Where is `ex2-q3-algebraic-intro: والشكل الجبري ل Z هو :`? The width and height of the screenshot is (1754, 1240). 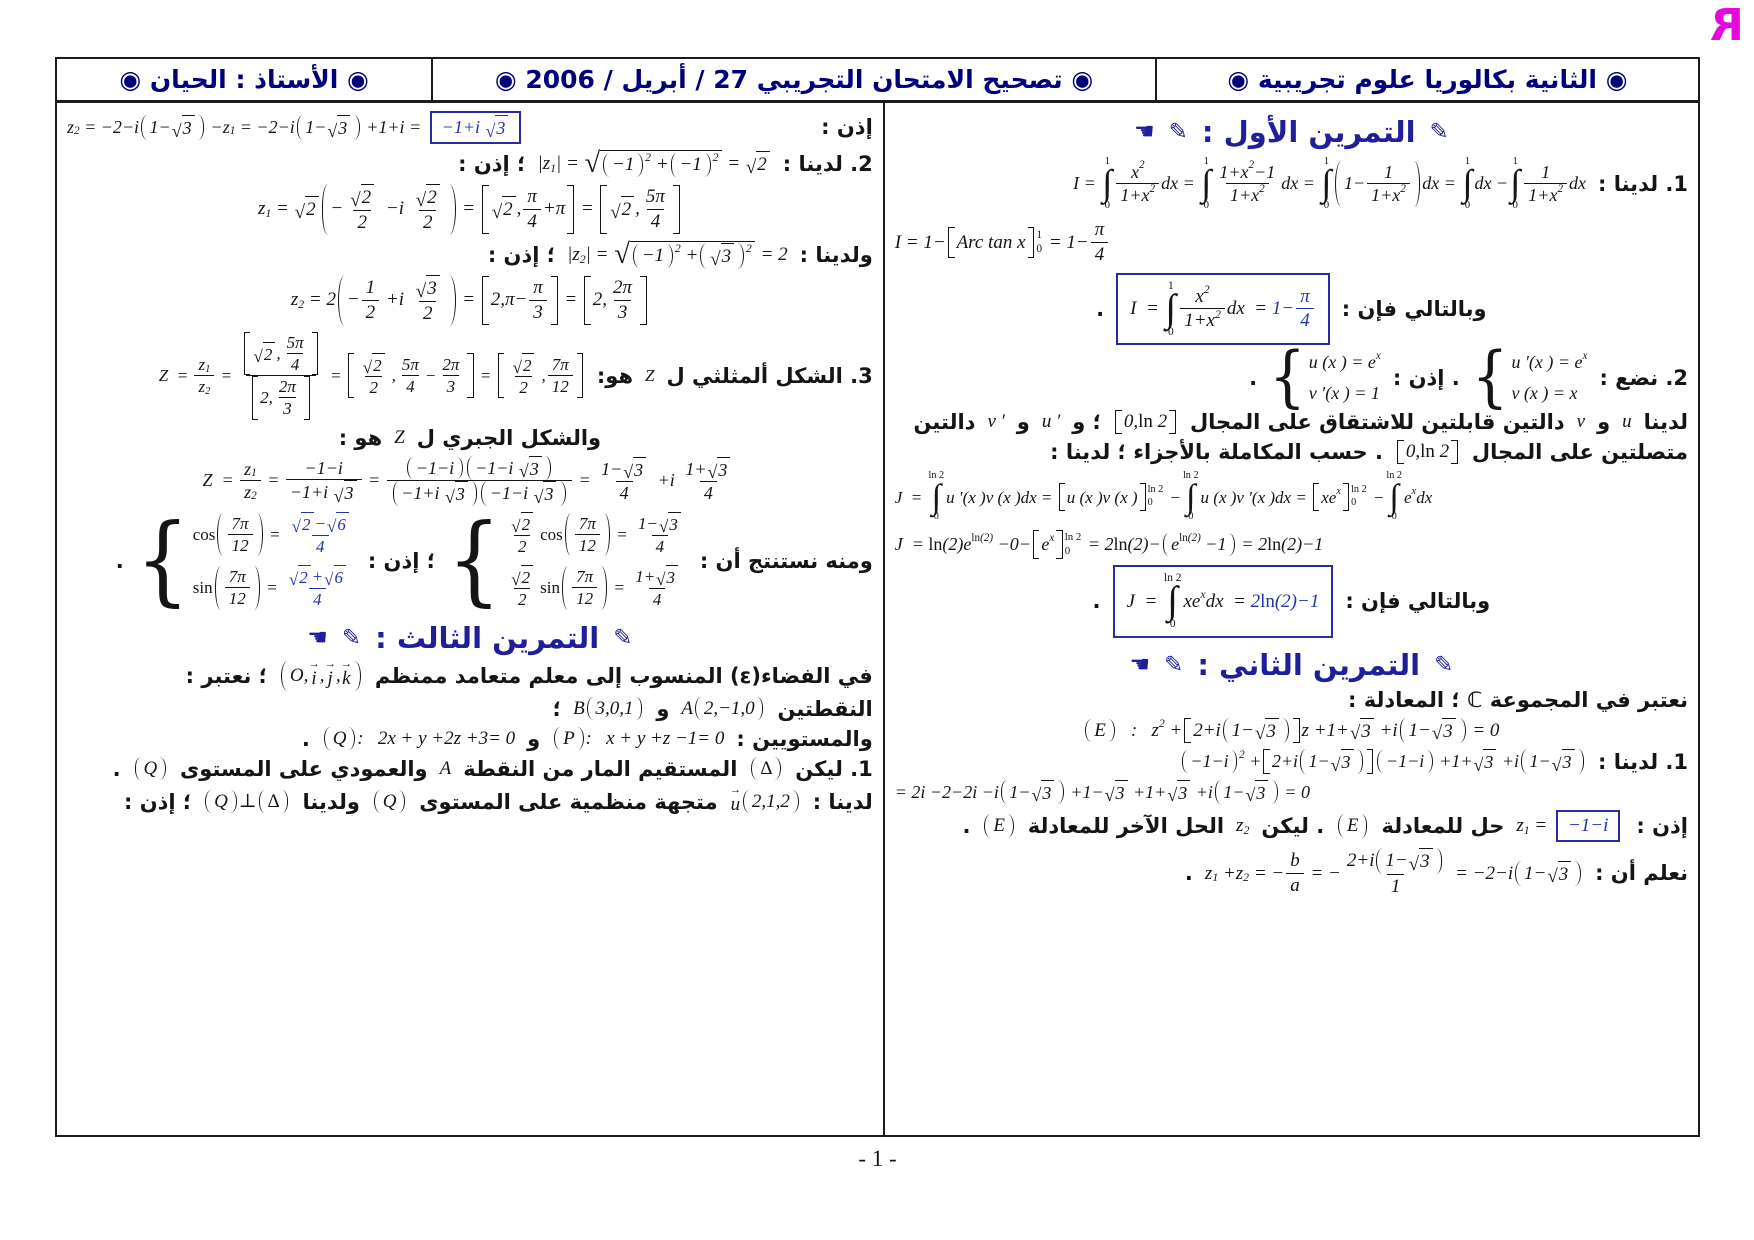
ex2-q3-algebraic-intro: والشكل الجبري ل Z هو : is located at coordinates (470, 438).